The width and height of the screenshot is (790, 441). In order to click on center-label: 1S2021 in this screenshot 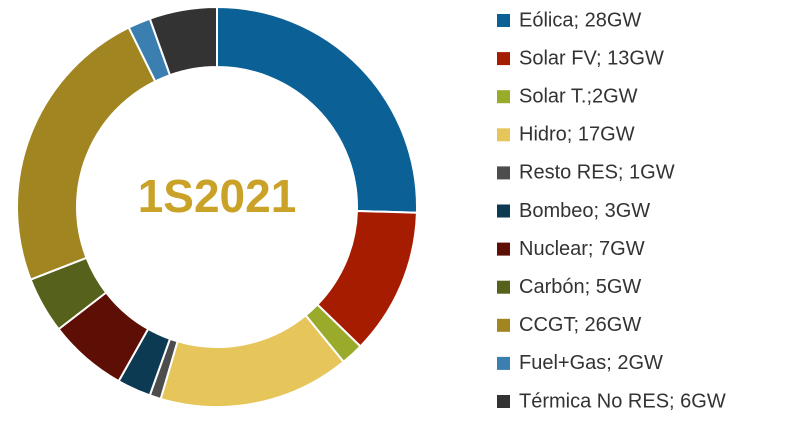, I will do `click(217, 196)`.